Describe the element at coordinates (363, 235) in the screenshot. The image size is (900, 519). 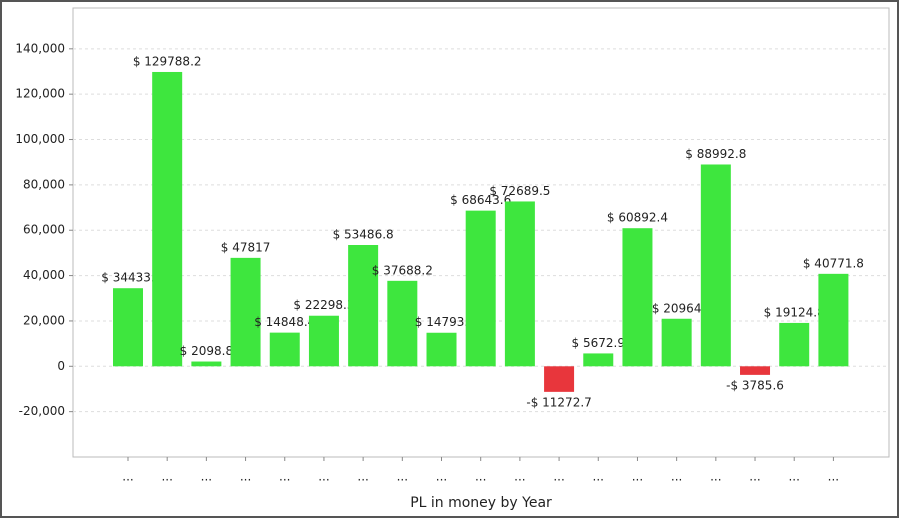
I see `value-label: $ 53486.8` at that location.